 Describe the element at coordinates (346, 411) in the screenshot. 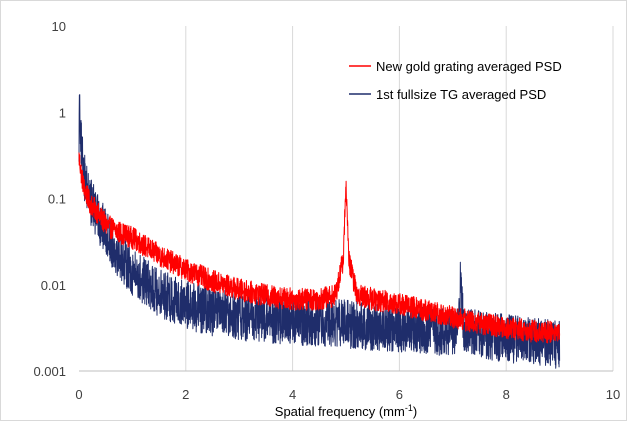

I see `x-axis-title: Spatial frequency (mm-1)` at that location.